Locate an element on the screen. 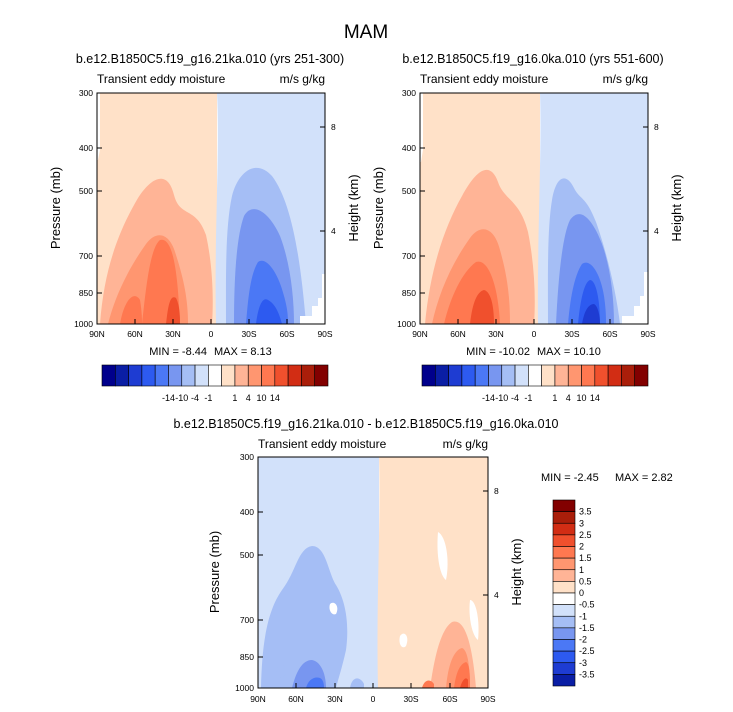 Image resolution: width=733 pixels, height=712 pixels. panel-2-xtick-60n: 60N is located at coordinates (458, 334).